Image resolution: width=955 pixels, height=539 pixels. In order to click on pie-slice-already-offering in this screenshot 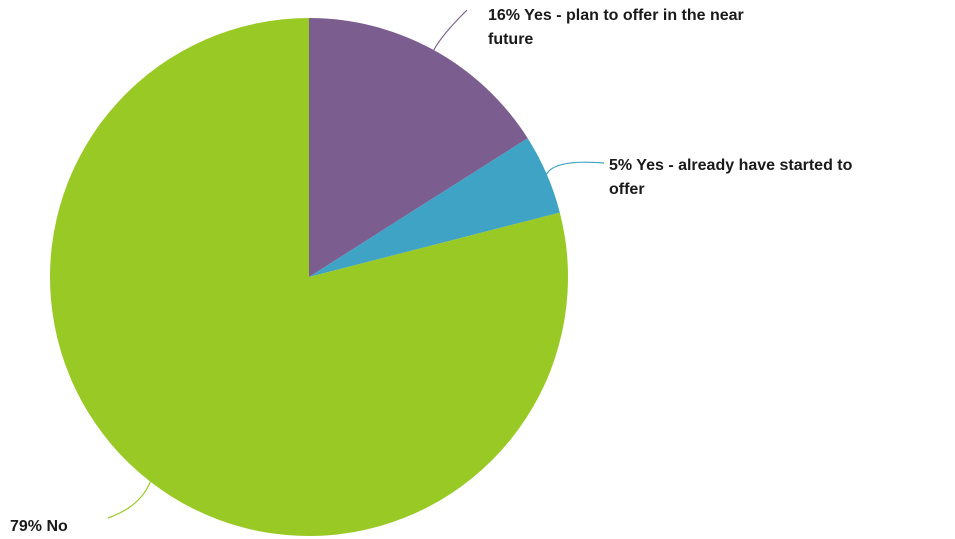, I will do `click(434, 207)`.